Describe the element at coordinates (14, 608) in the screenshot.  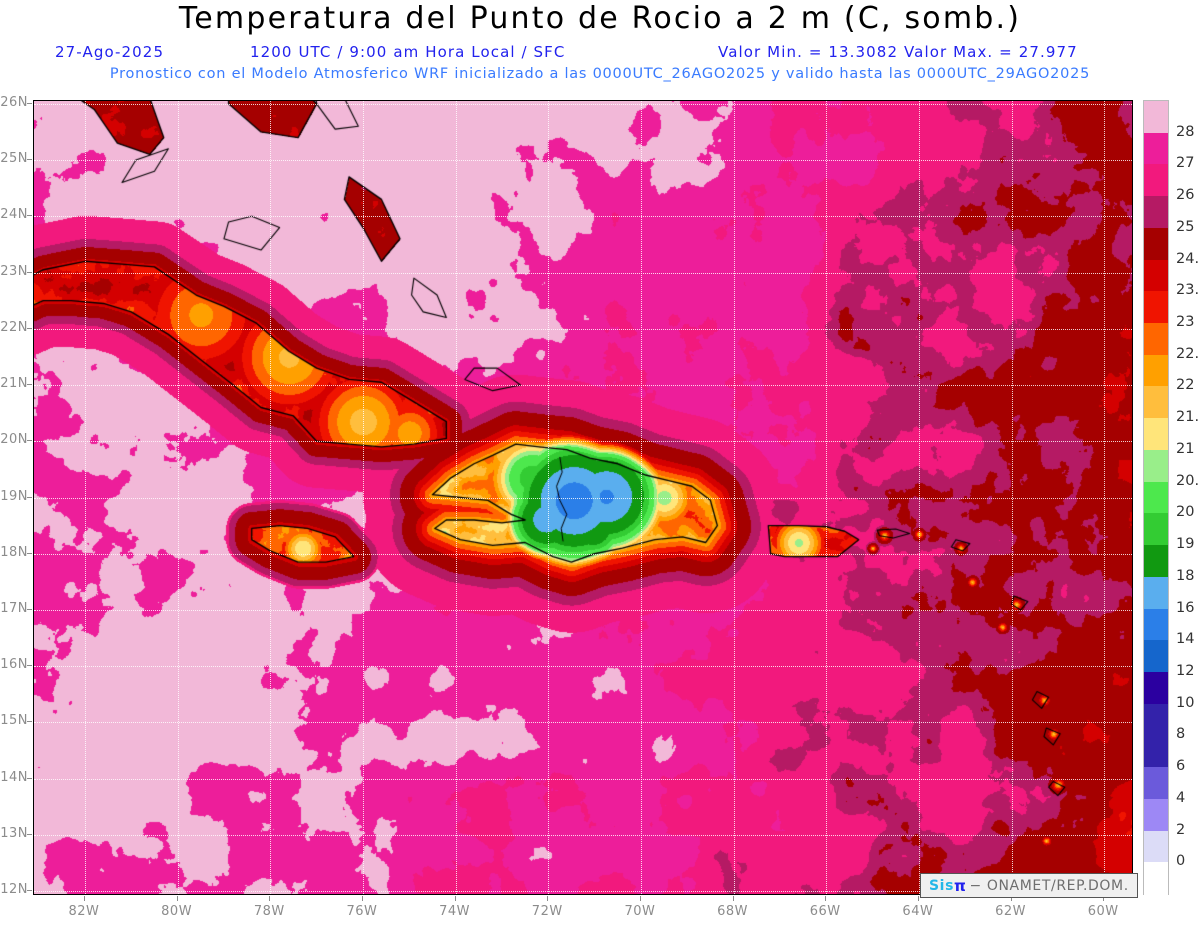
I see `latitude-label: 17N` at that location.